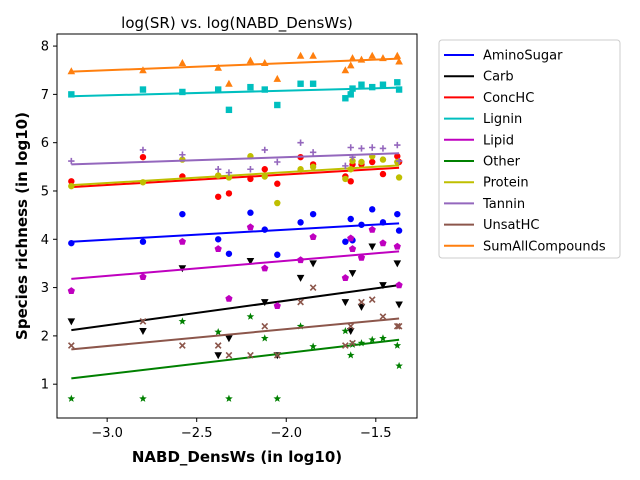 The width and height of the screenshot is (640, 480). Describe the element at coordinates (503, 204) in the screenshot. I see `legend-label-tannin: Tannin` at that location.